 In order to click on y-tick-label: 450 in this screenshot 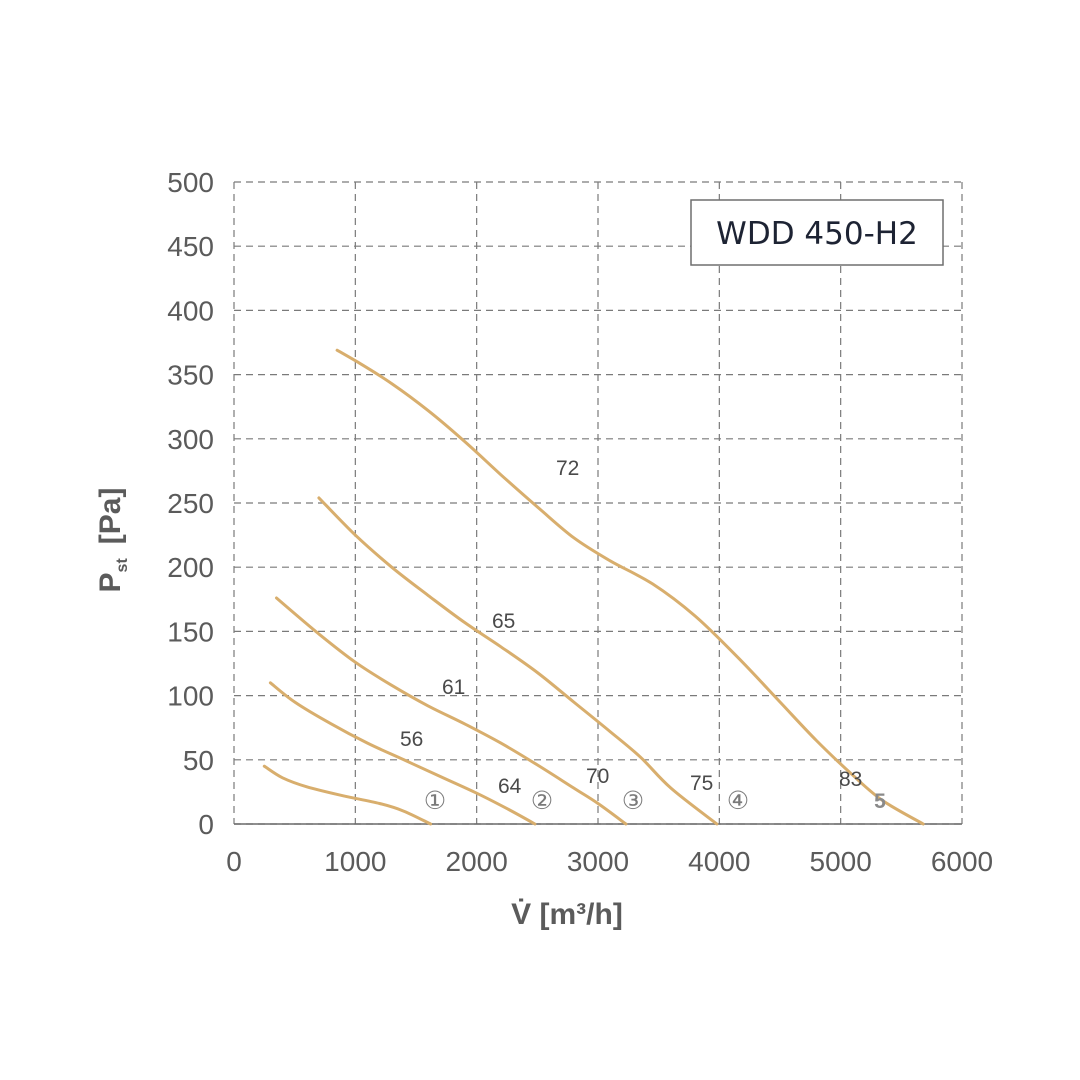, I will do `click(190, 246)`.